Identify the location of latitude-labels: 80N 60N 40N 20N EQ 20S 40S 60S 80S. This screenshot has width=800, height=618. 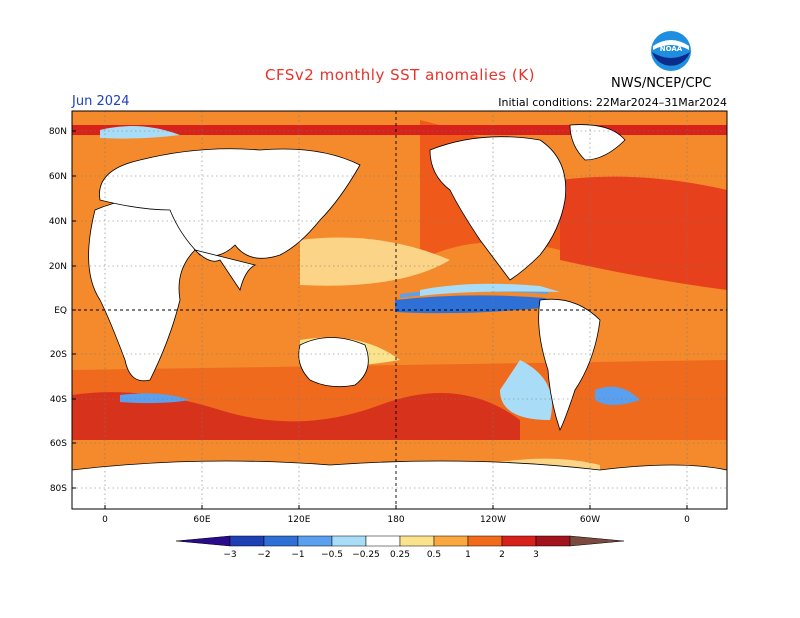
(58, 310).